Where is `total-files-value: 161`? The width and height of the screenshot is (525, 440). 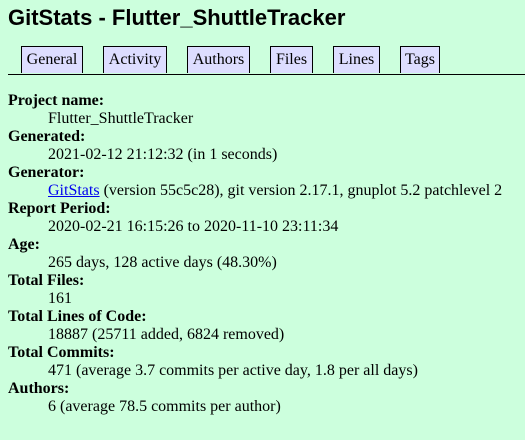 total-files-value: 161 is located at coordinates (60, 298).